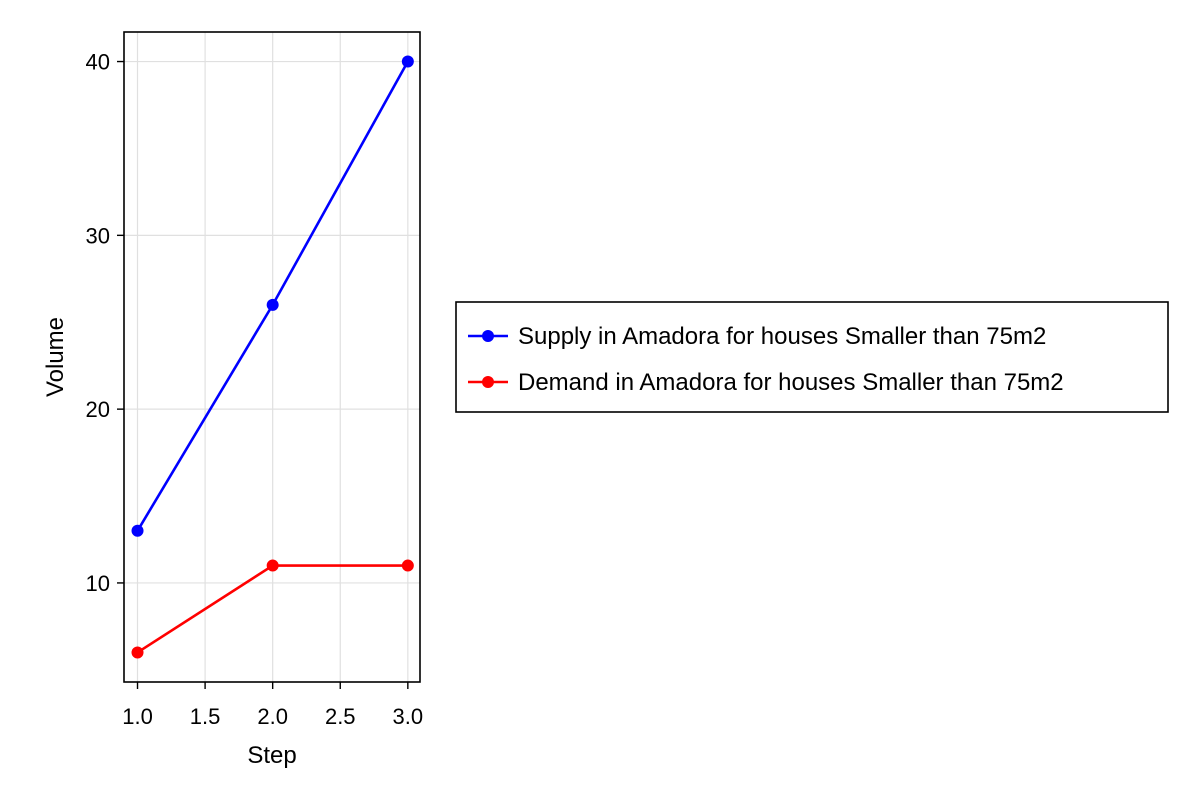 The height and width of the screenshot is (800, 1200). What do you see at coordinates (55, 357) in the screenshot?
I see `y-axis-label: Volume` at bounding box center [55, 357].